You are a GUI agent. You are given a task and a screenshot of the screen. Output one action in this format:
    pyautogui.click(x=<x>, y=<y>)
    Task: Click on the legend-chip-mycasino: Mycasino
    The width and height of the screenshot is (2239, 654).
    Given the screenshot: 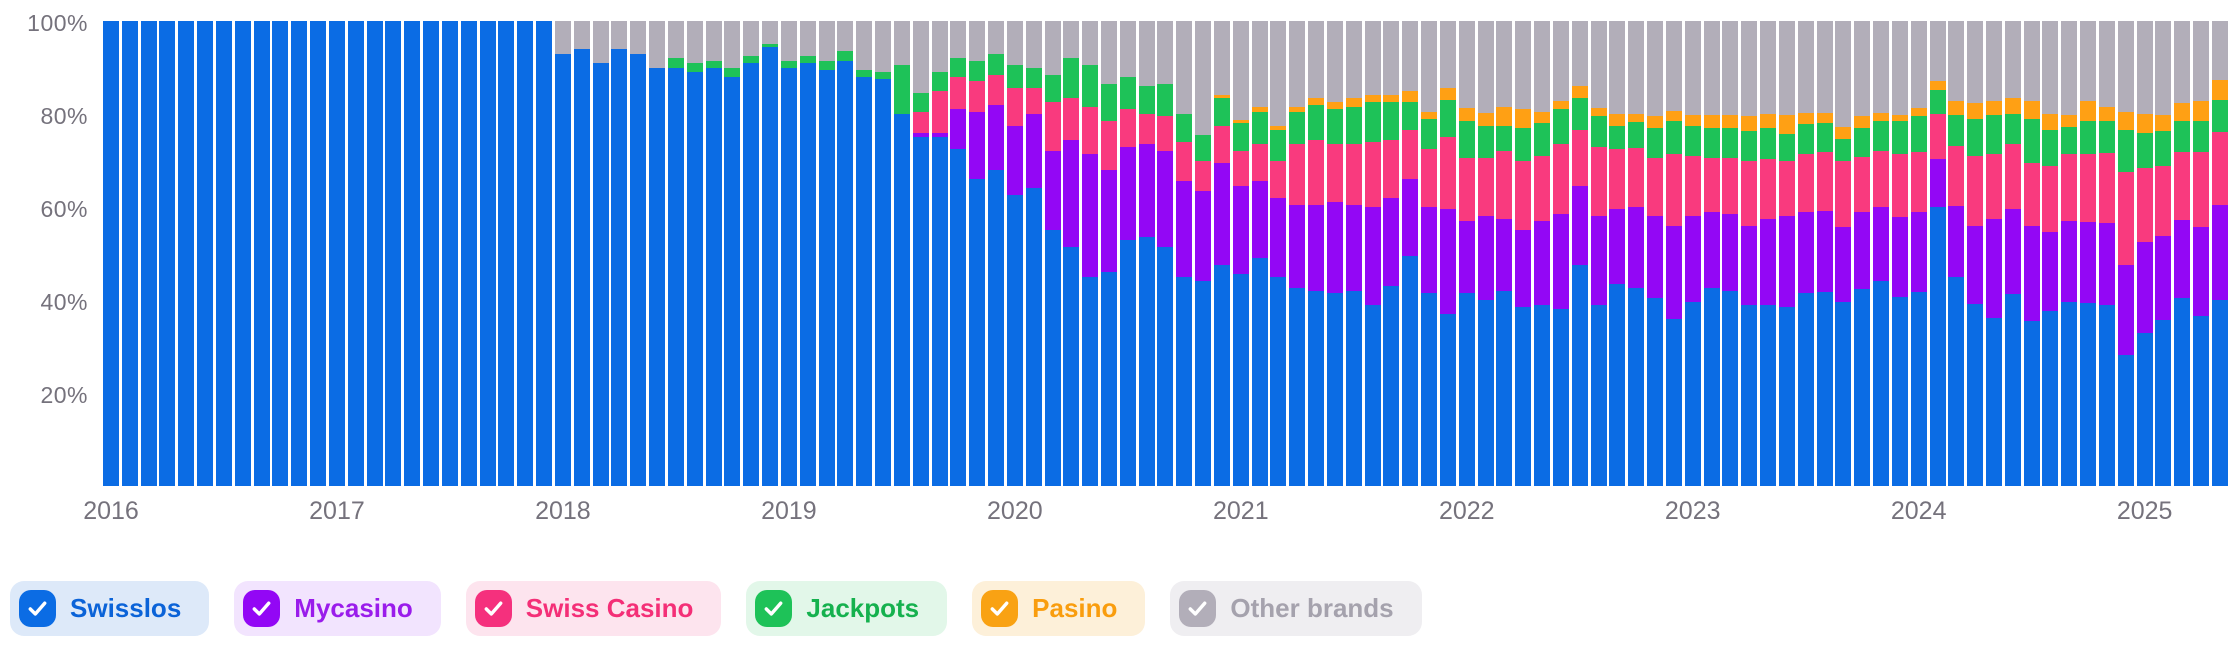 What is the action you would take?
    pyautogui.click(x=337, y=608)
    